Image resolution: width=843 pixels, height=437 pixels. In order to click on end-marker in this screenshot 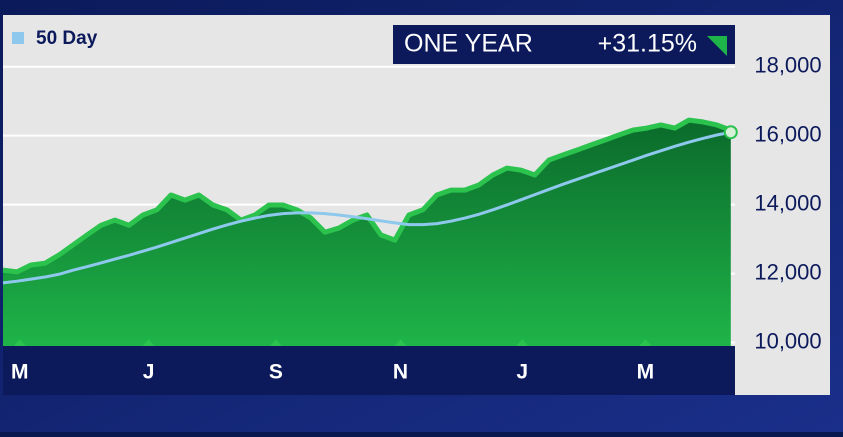, I will do `click(730, 132)`.